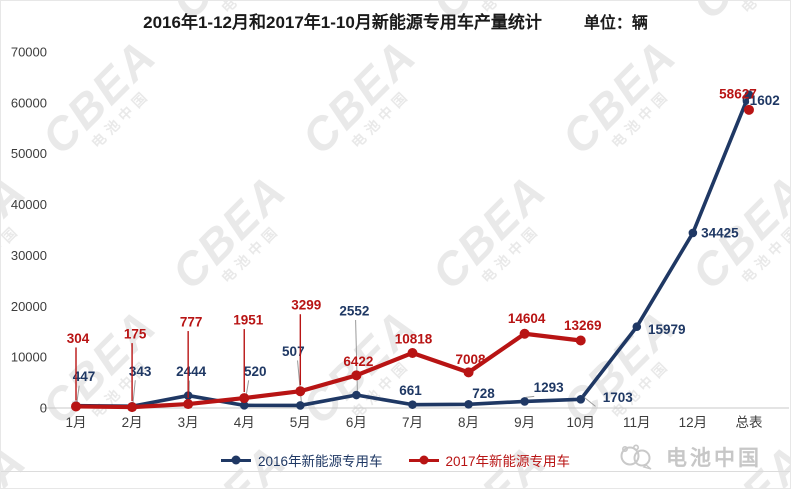  Describe the element at coordinates (527, 318) in the screenshot. I see `data-label: 14604` at that location.